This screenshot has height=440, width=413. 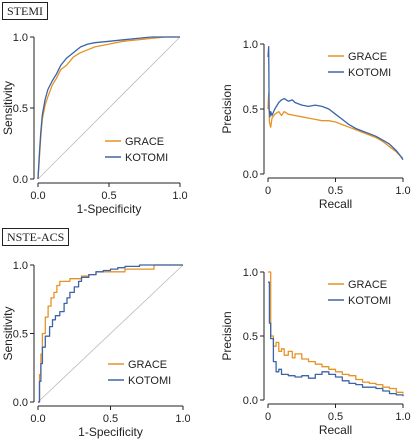 I want to click on section-label-stemi: STEMI, so click(x=25, y=11).